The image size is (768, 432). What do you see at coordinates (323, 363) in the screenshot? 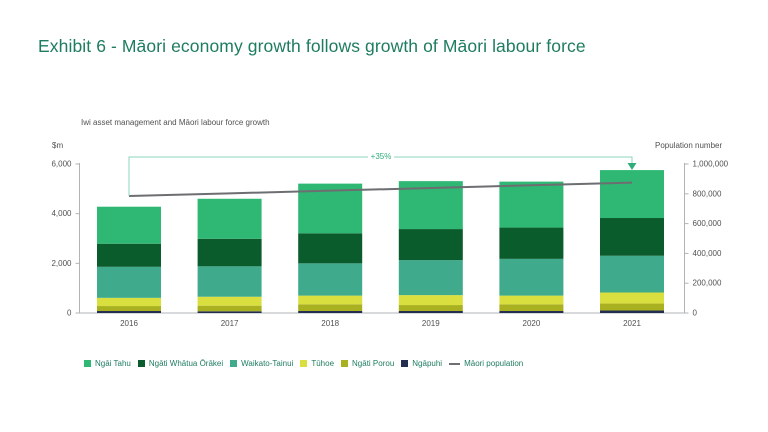
I see `legend-label: Tūhoe` at bounding box center [323, 363].